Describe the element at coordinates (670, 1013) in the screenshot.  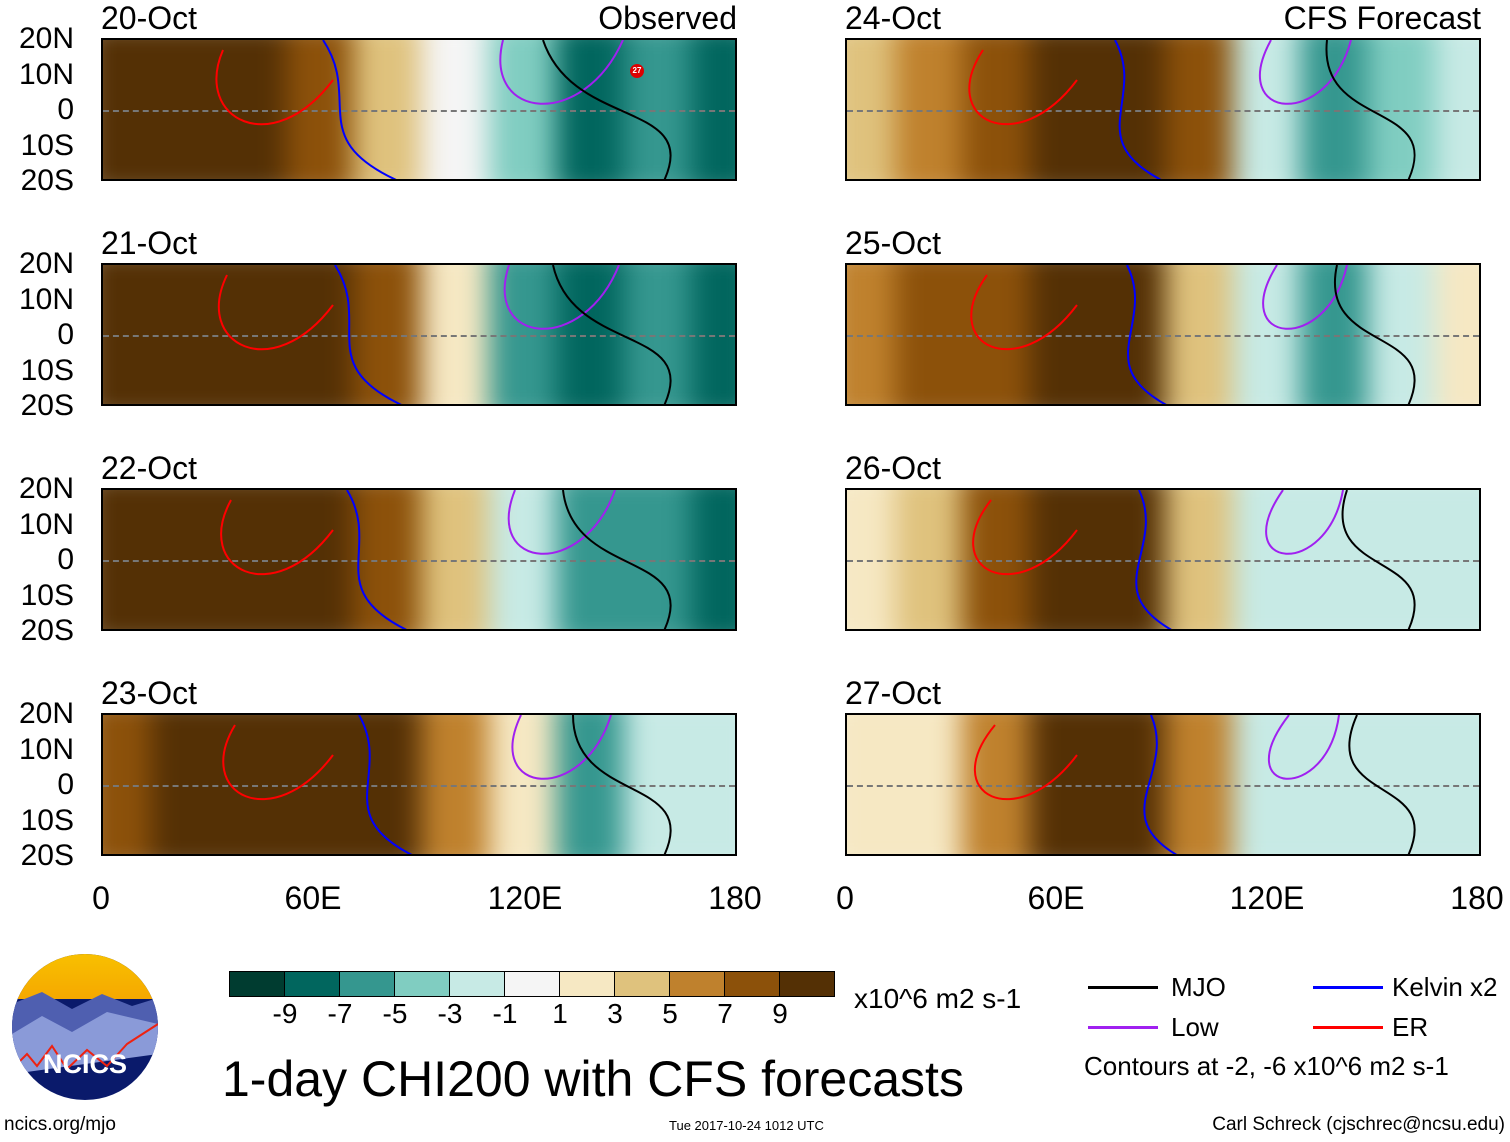
I see `colorbar-label: 5` at that location.